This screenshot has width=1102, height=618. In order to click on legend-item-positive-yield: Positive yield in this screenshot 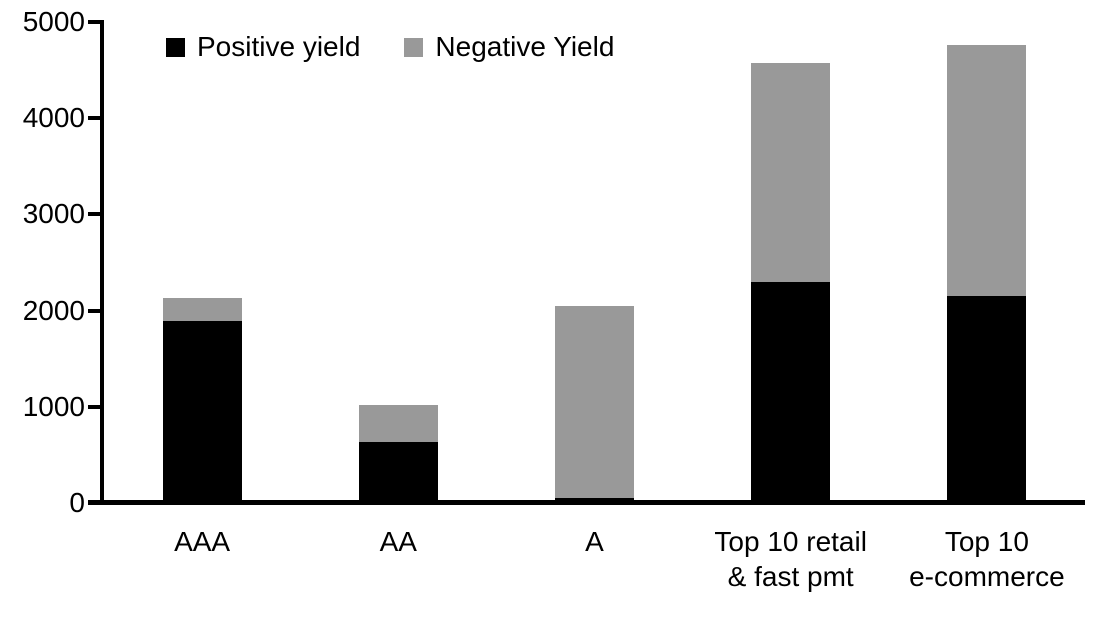, I will do `click(263, 47)`.